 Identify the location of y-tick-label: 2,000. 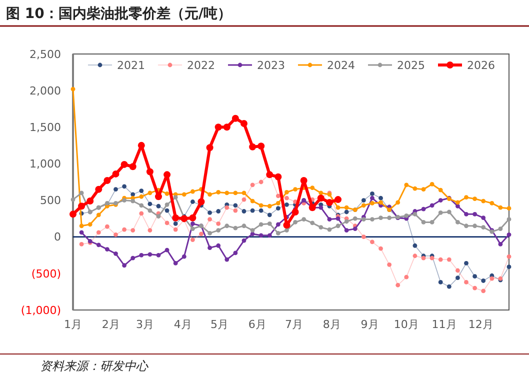
(45, 91).